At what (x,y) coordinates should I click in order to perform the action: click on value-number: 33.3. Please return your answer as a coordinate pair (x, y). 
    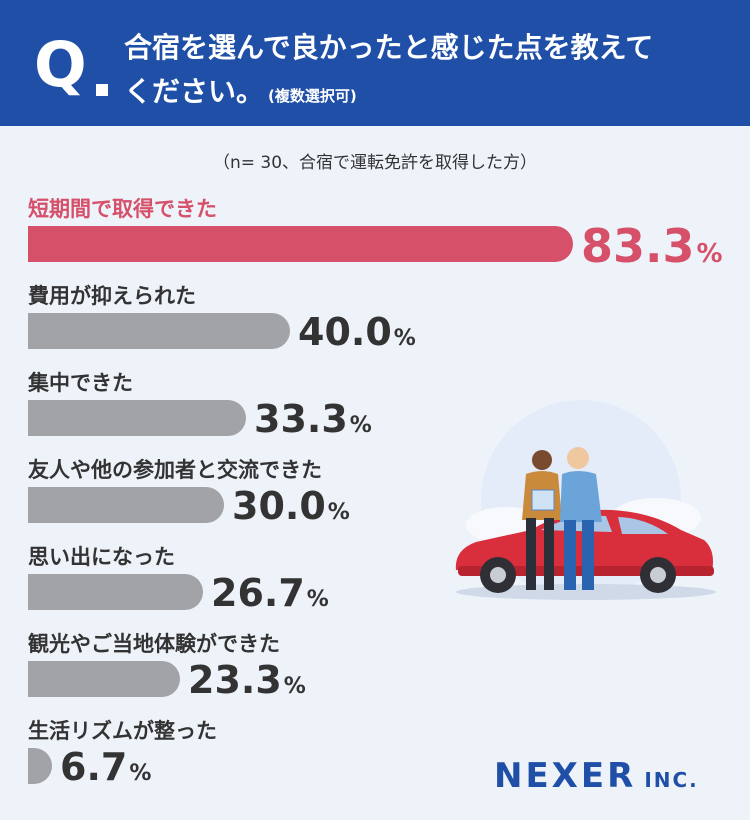
    Looking at the image, I should click on (301, 419).